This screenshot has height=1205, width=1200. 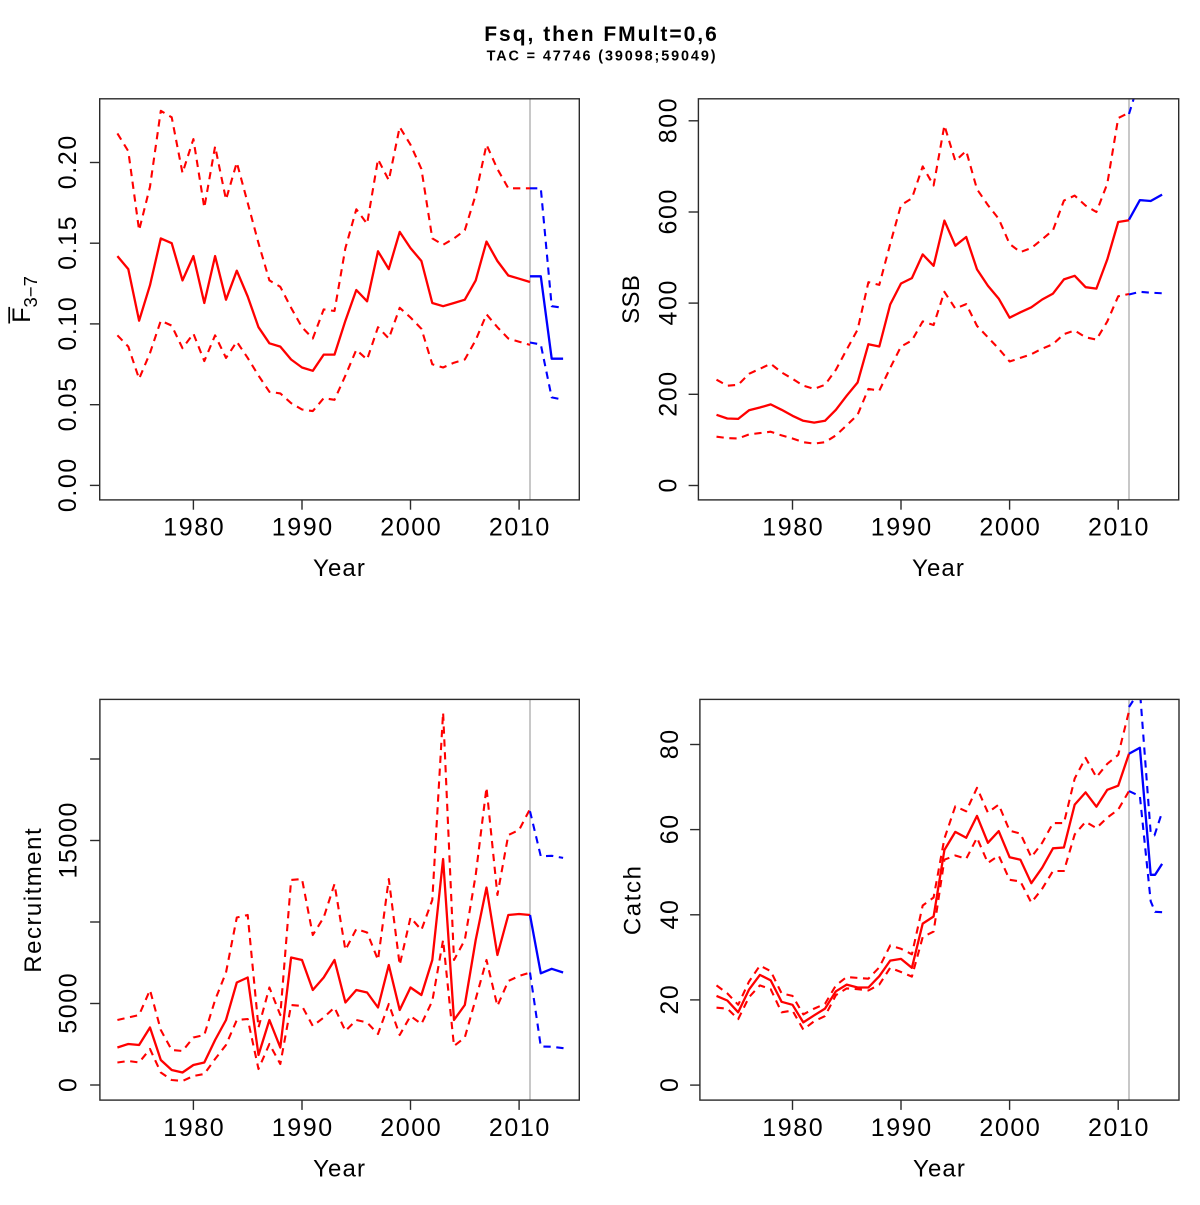 I want to click on svg-text: 80, so click(x=670, y=743).